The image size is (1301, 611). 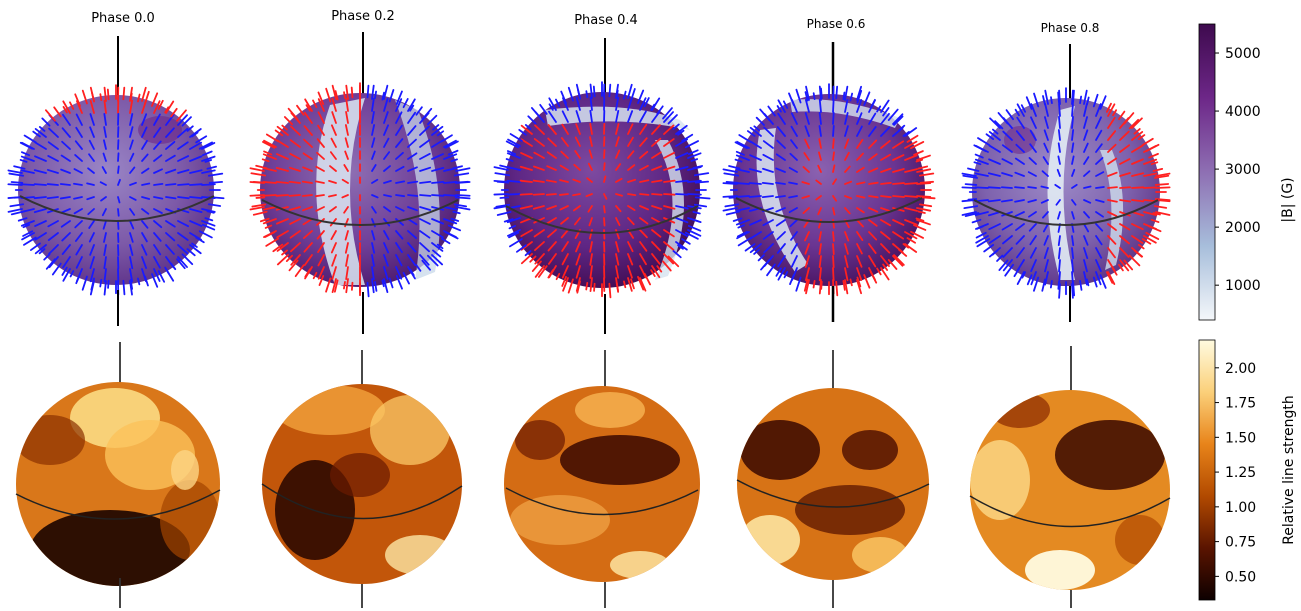 What do you see at coordinates (602, 501) in the screenshot?
I see `equator-line` at bounding box center [602, 501].